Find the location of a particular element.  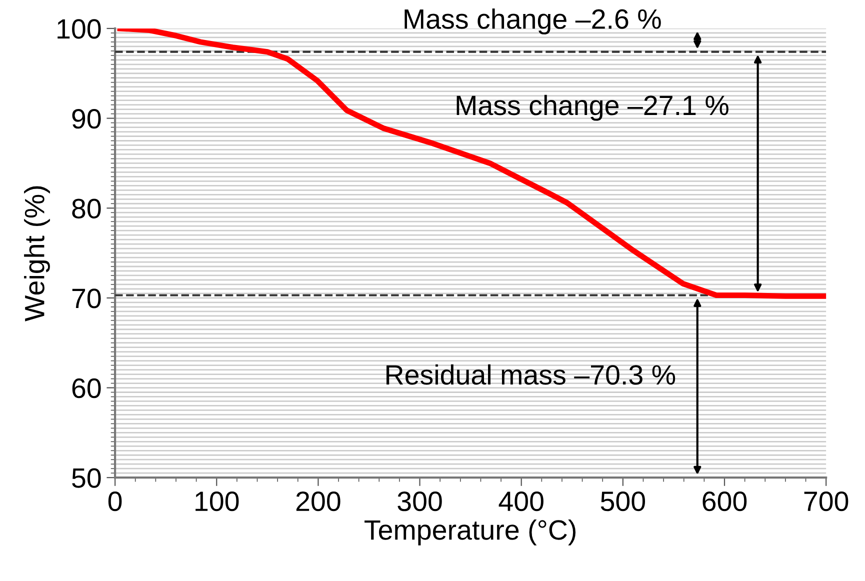

annotation: Mass change –2.6 % is located at coordinates (532, 21).